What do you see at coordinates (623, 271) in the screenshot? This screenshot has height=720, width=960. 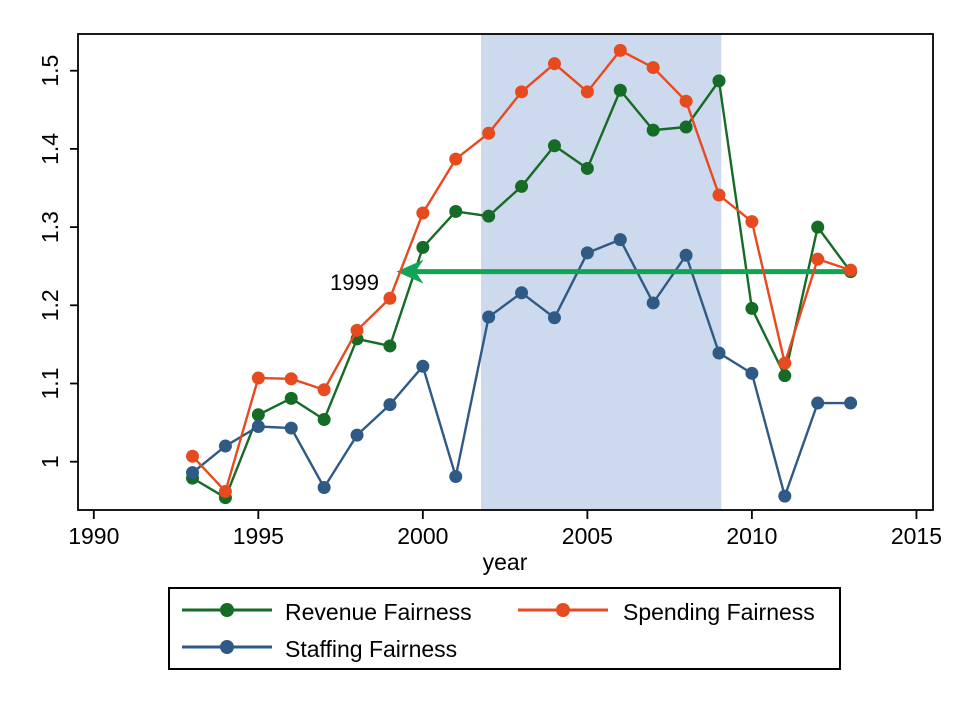 I see `annotation-arrow` at bounding box center [623, 271].